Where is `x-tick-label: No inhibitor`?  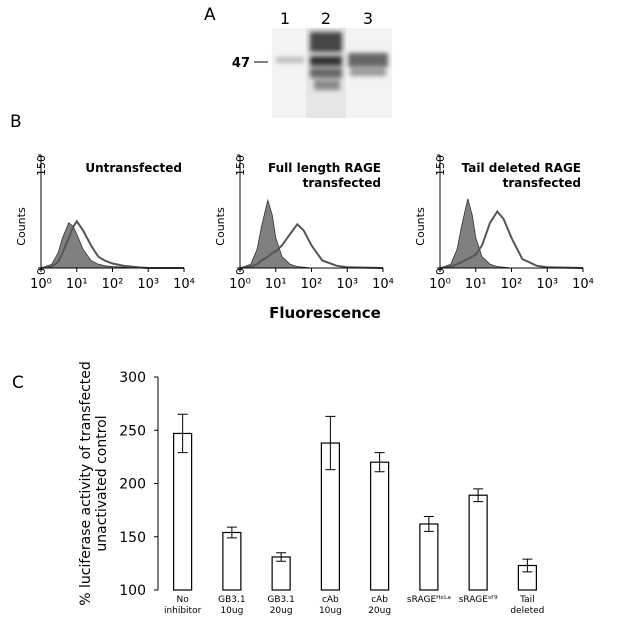 x-tick-label: No inhibitor is located at coordinates (183, 605).